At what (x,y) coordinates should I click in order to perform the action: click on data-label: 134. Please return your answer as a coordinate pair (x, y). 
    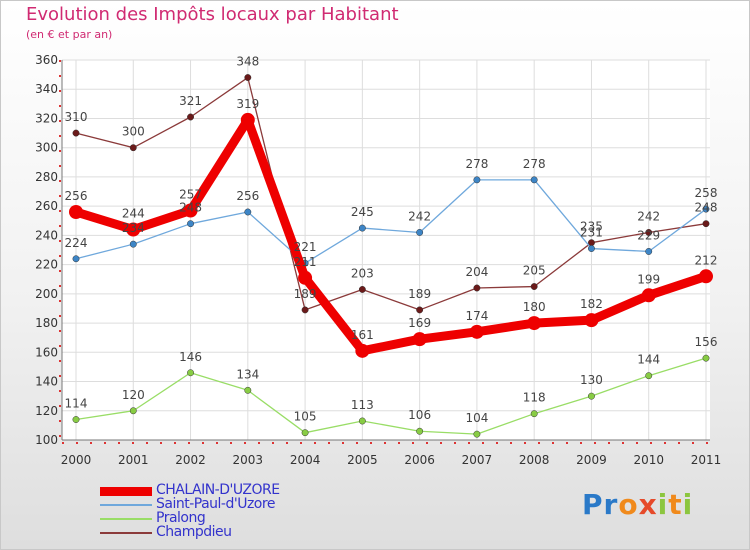
    Looking at the image, I should click on (247, 374).